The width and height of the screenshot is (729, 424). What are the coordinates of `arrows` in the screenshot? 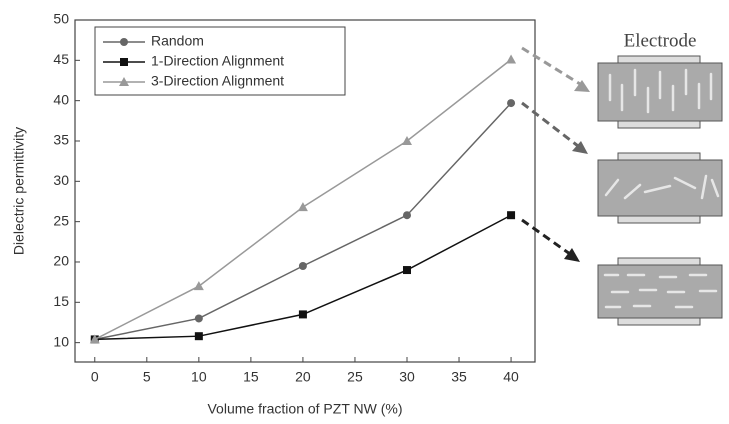 It's located at (555, 154).